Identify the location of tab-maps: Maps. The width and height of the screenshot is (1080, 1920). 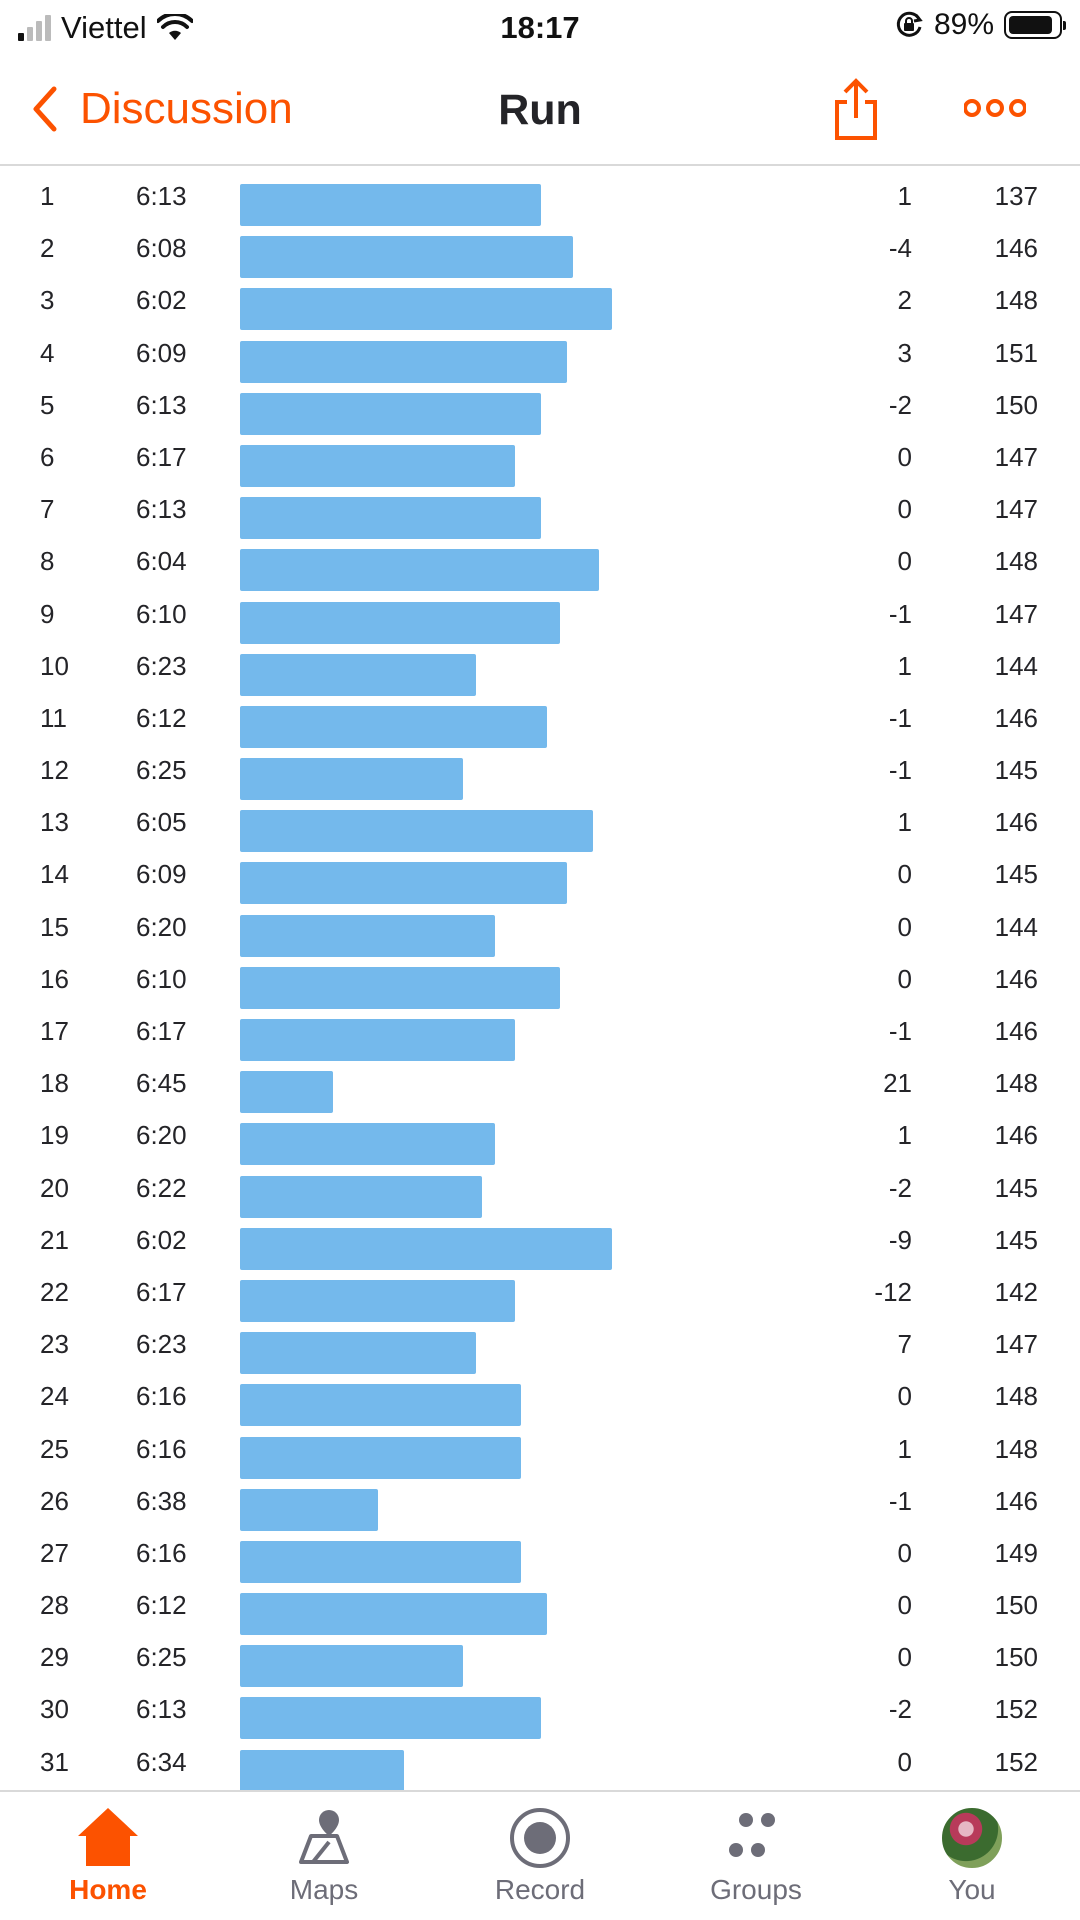
(324, 1856).